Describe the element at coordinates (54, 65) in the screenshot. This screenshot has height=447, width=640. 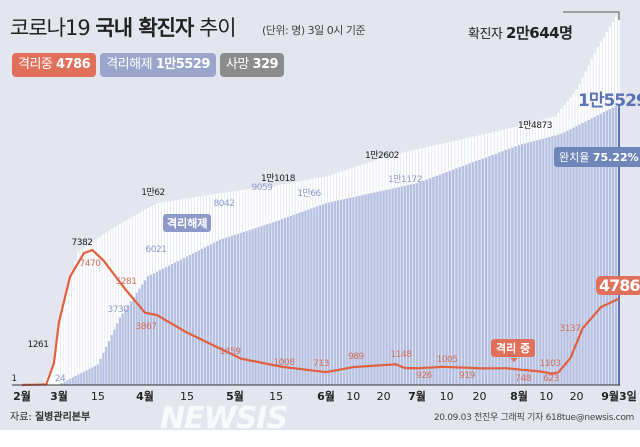
I see `badge-isolation: 격리중 4786` at that location.